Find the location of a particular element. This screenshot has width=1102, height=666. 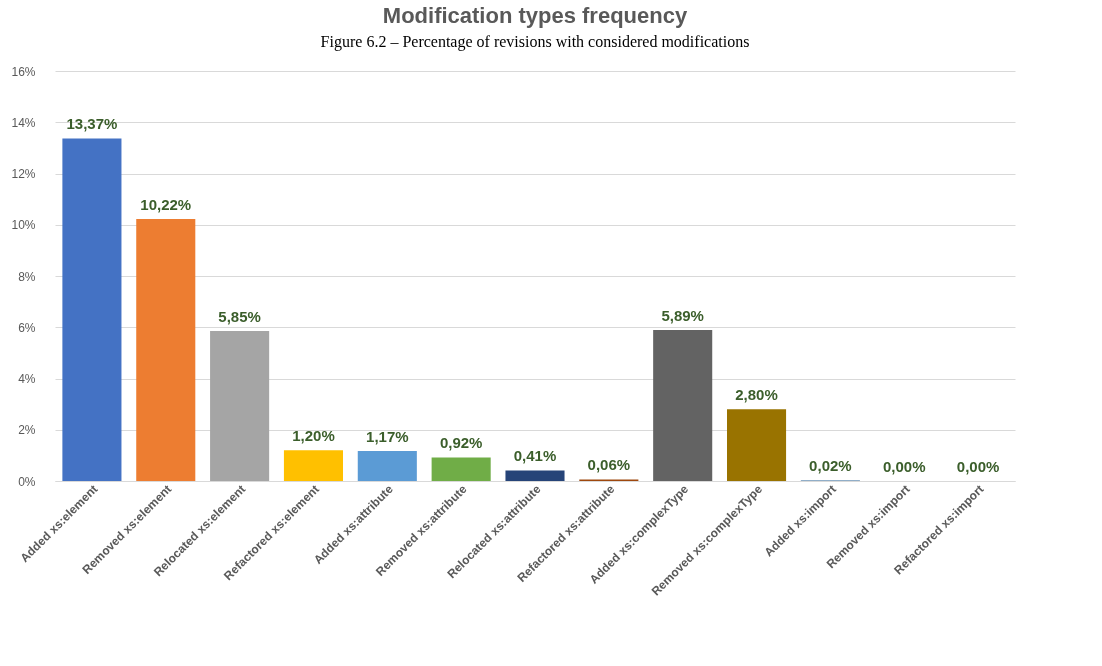

data-label: 5,89% is located at coordinates (682, 316).